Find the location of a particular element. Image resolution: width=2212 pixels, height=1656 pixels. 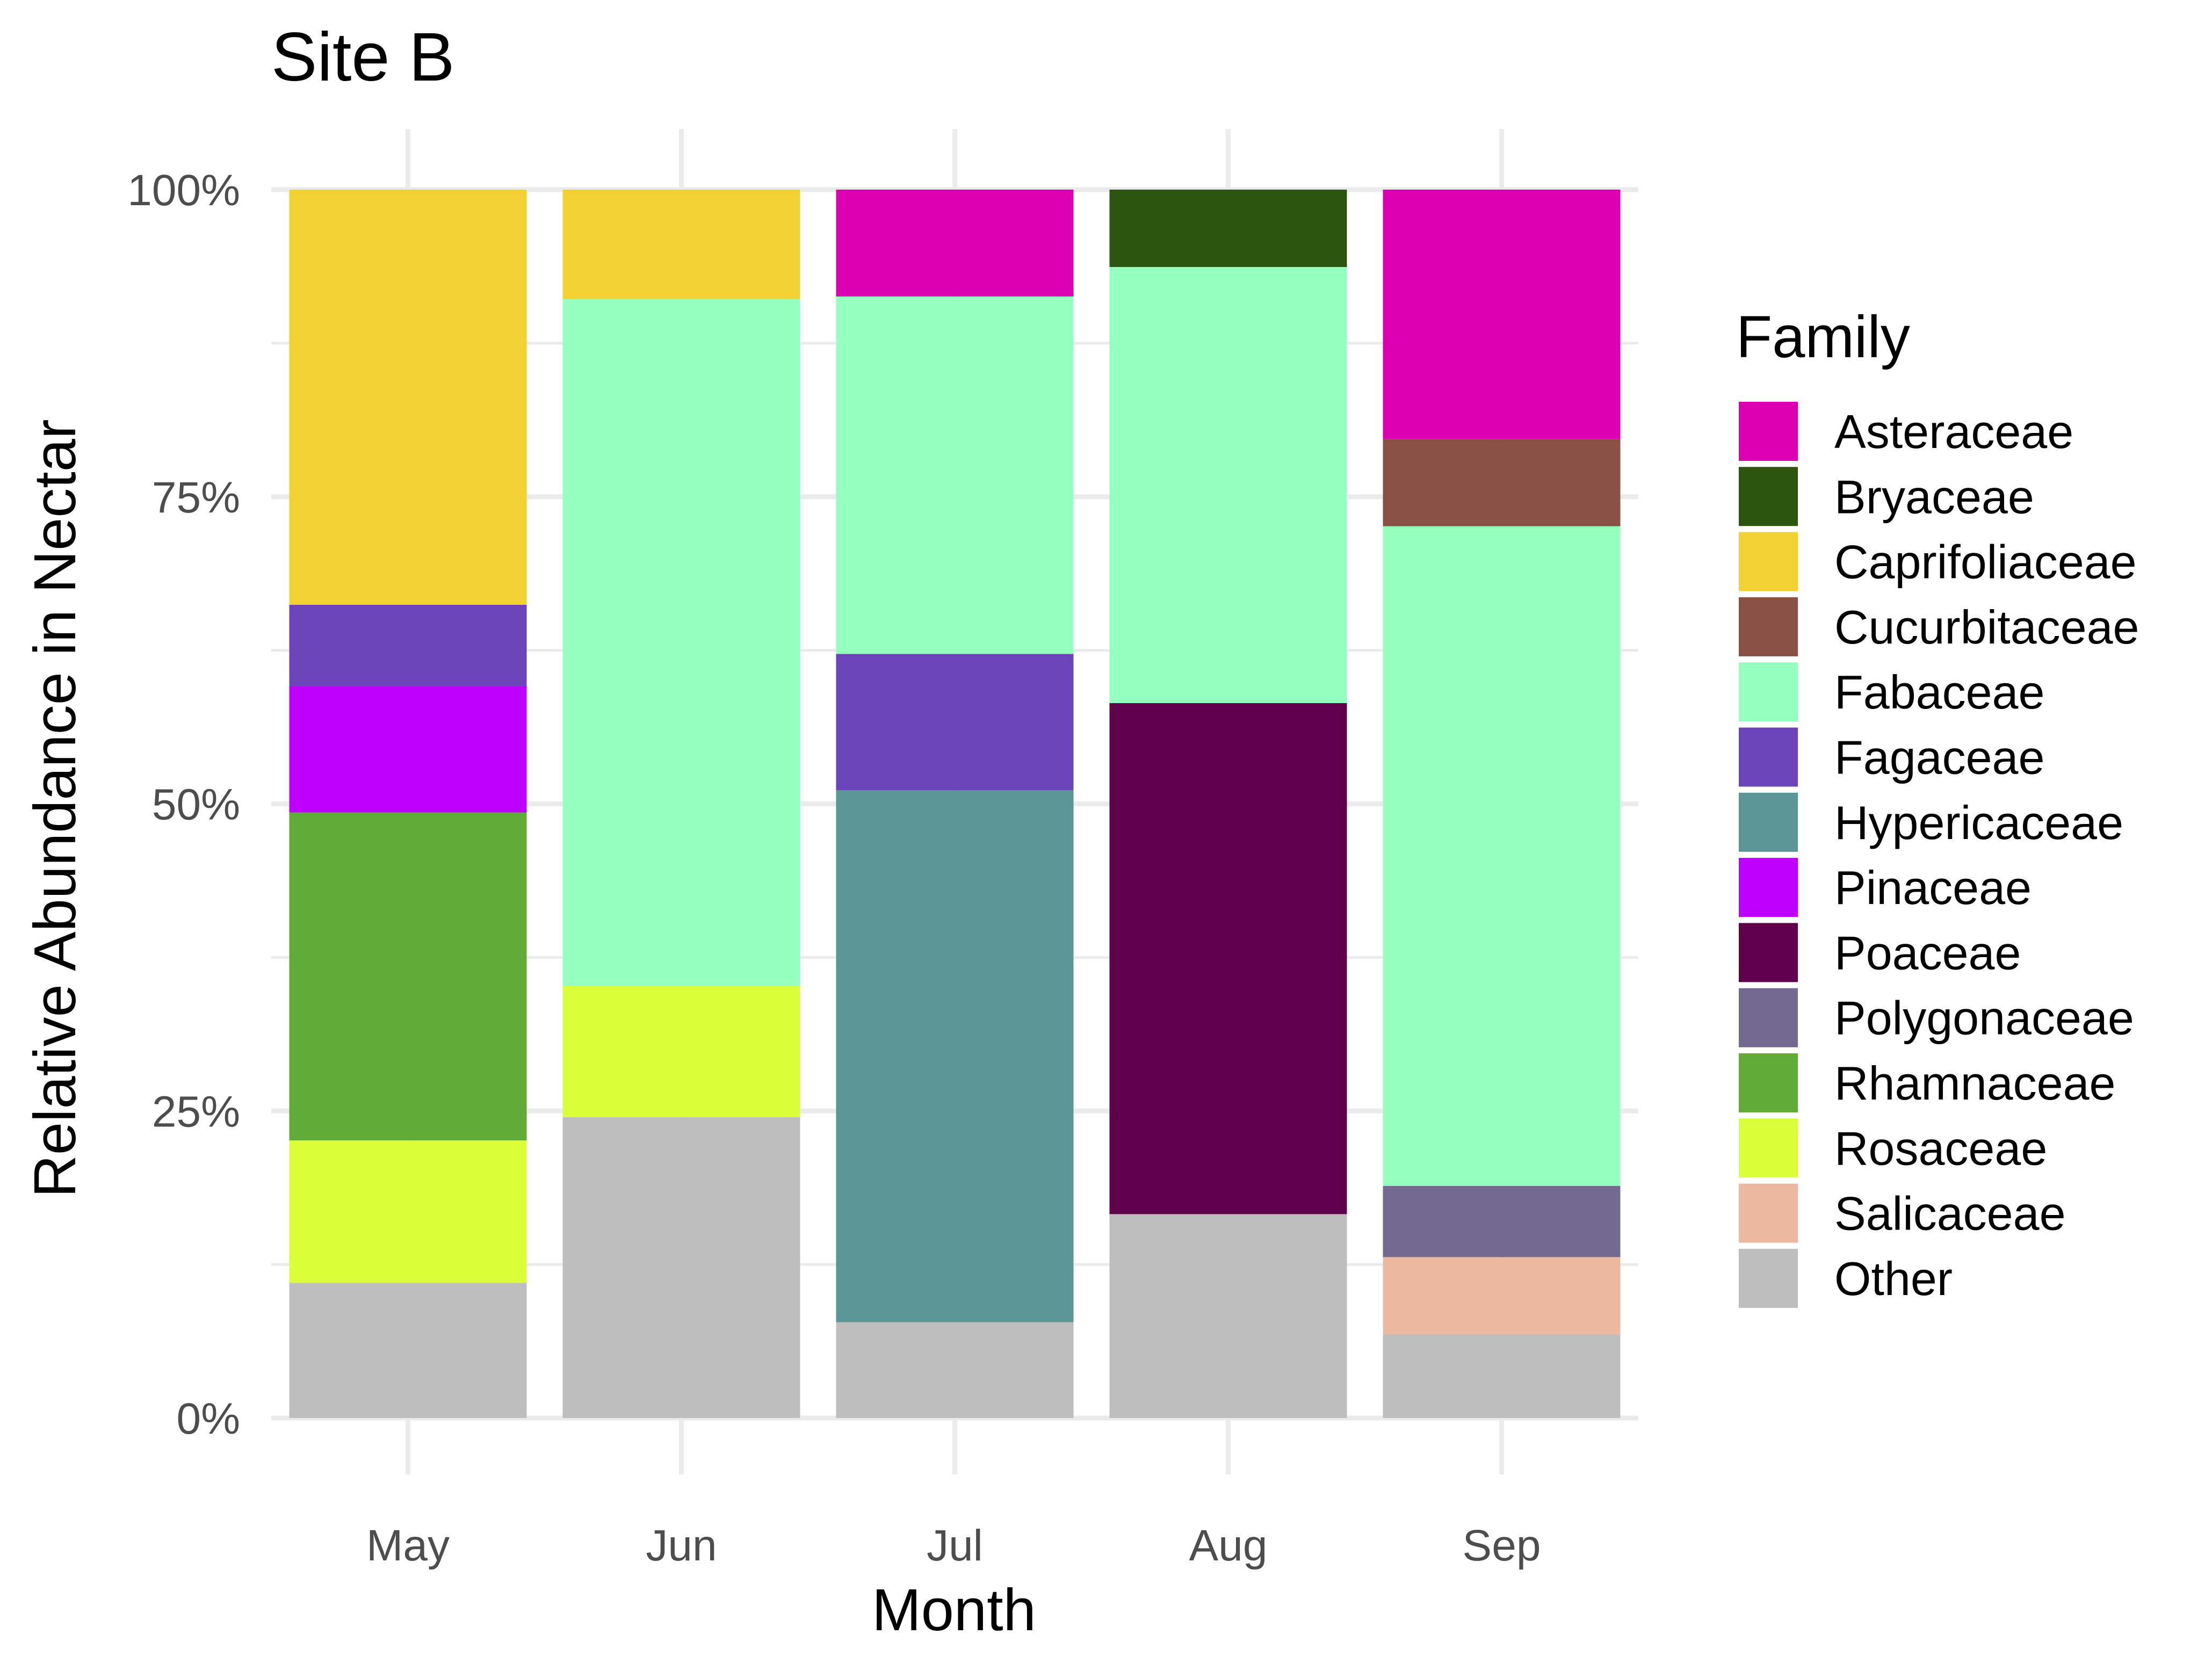

legend-label: Rosaceae is located at coordinates (1940, 1148).